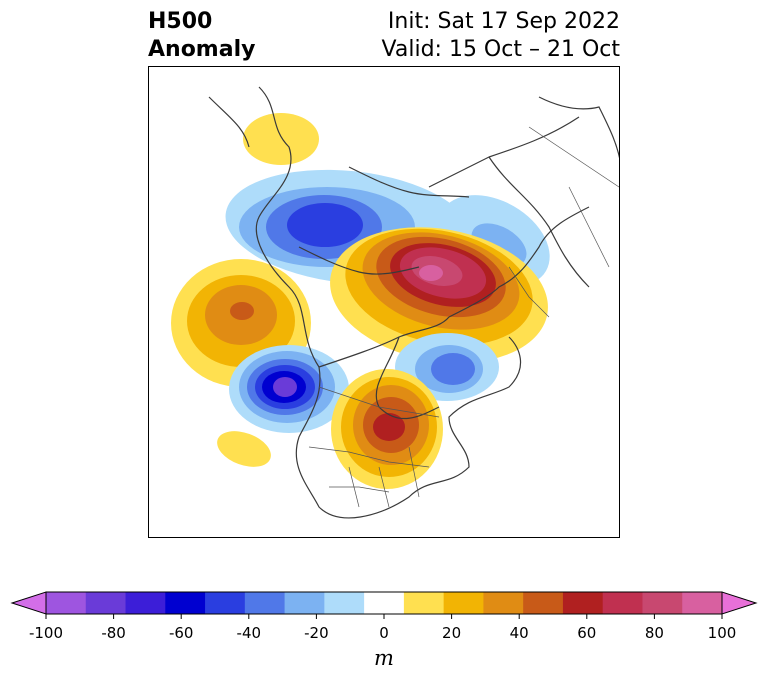 This screenshot has width=768, height=684. Describe the element at coordinates (289, 389) in the screenshot. I see `anomaly-bc-negative` at that location.